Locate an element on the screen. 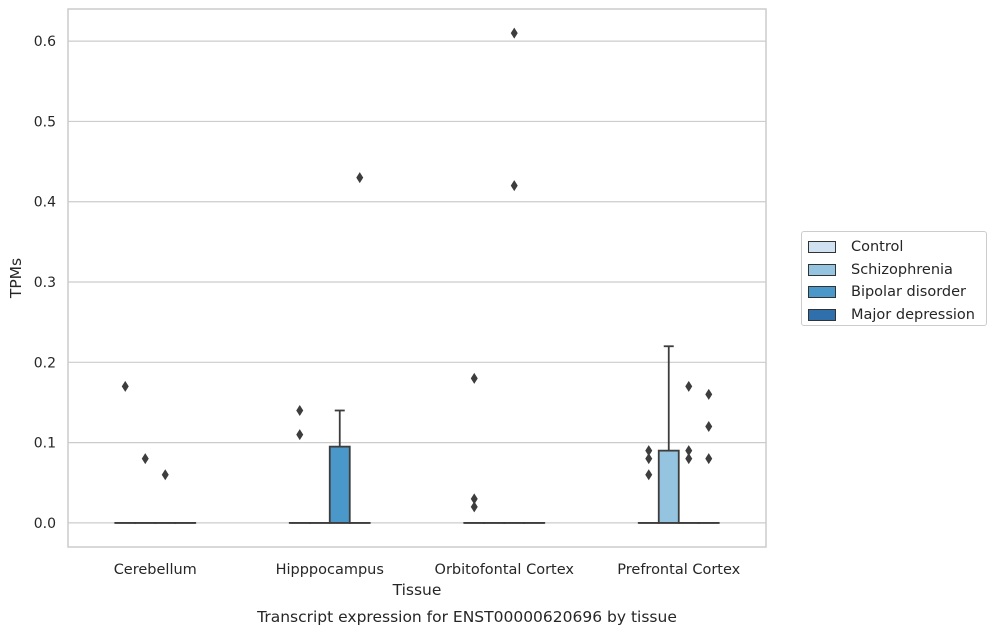 This screenshot has height=634, width=997. legend-item: Schizophrenia is located at coordinates (897, 270).